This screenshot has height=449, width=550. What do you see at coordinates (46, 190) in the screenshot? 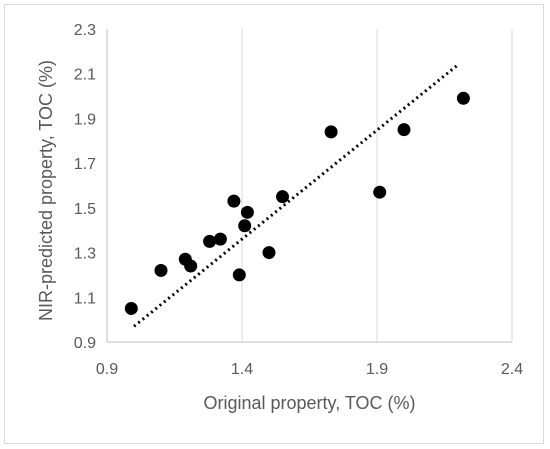
I see `y-axis-title: NIR-predicted property, TOC (%)` at bounding box center [46, 190].